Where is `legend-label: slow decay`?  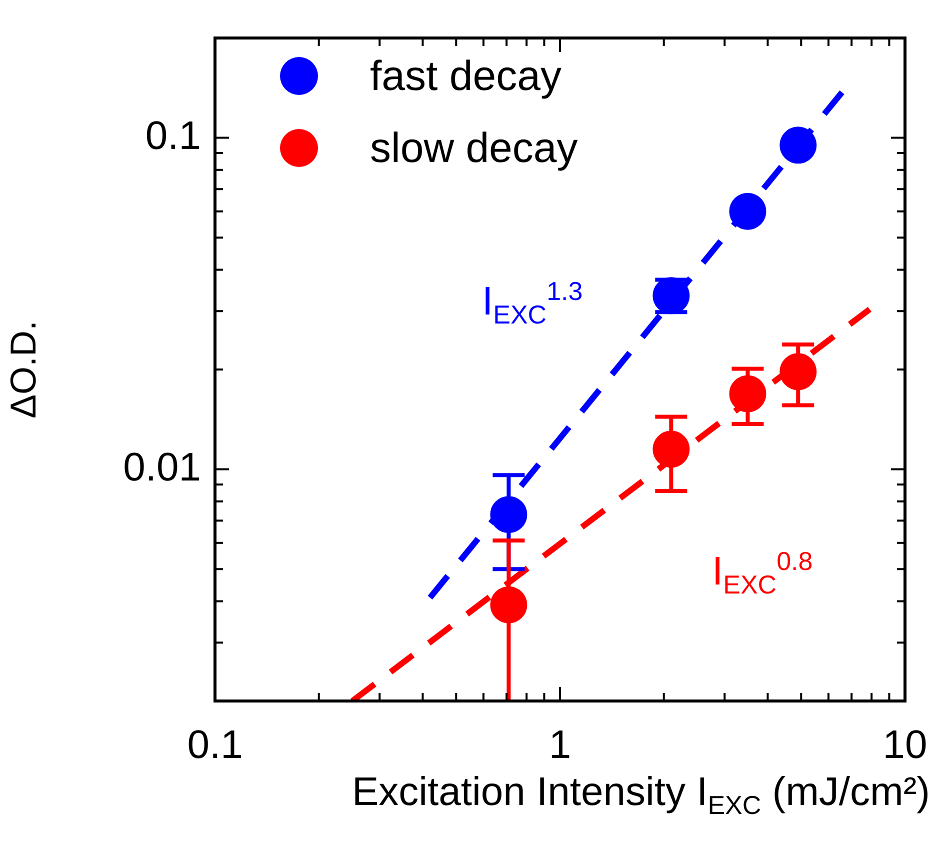 legend-label: slow decay is located at coordinates (474, 147).